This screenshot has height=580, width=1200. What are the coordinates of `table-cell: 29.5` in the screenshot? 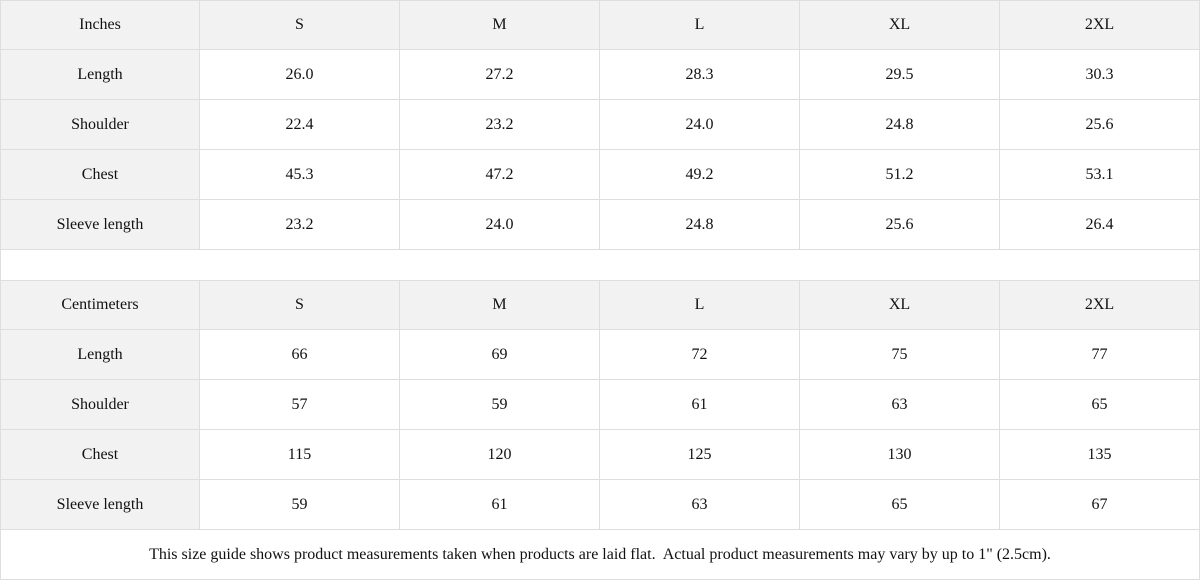 It's located at (900, 75).